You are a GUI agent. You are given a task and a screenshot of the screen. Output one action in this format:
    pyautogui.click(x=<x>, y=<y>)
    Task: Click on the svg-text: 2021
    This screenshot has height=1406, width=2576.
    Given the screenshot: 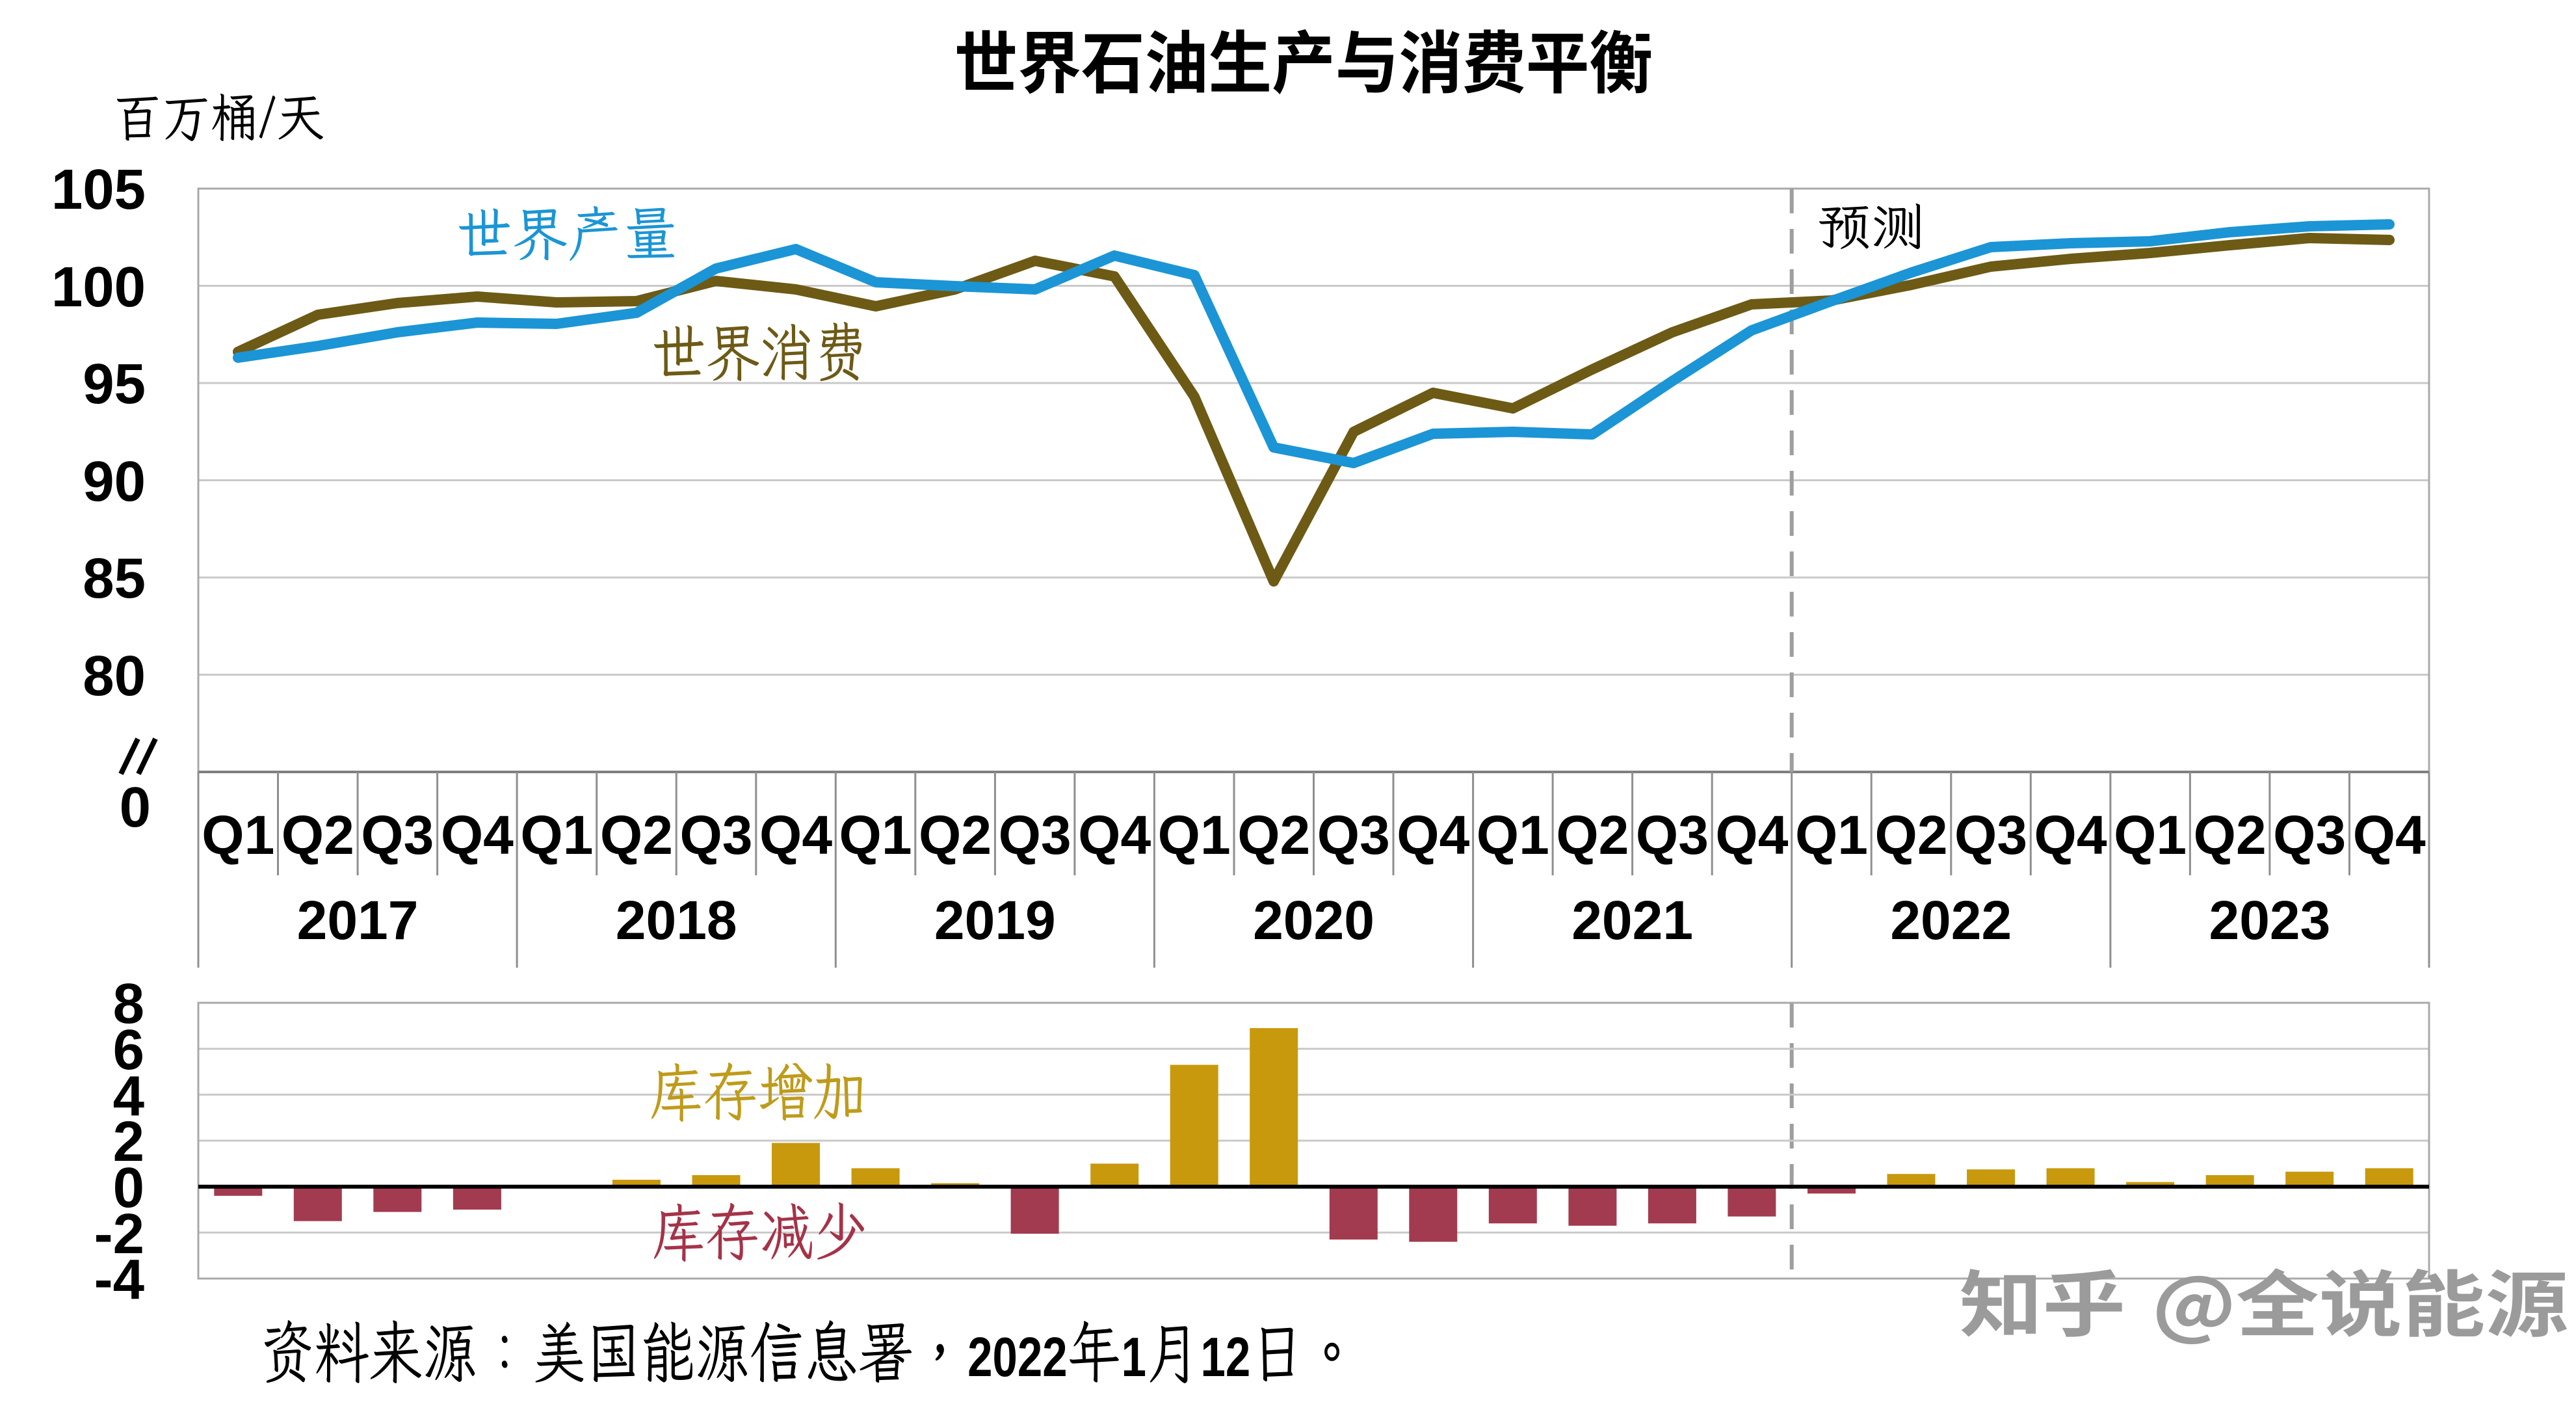 What is the action you would take?
    pyautogui.click(x=1632, y=920)
    